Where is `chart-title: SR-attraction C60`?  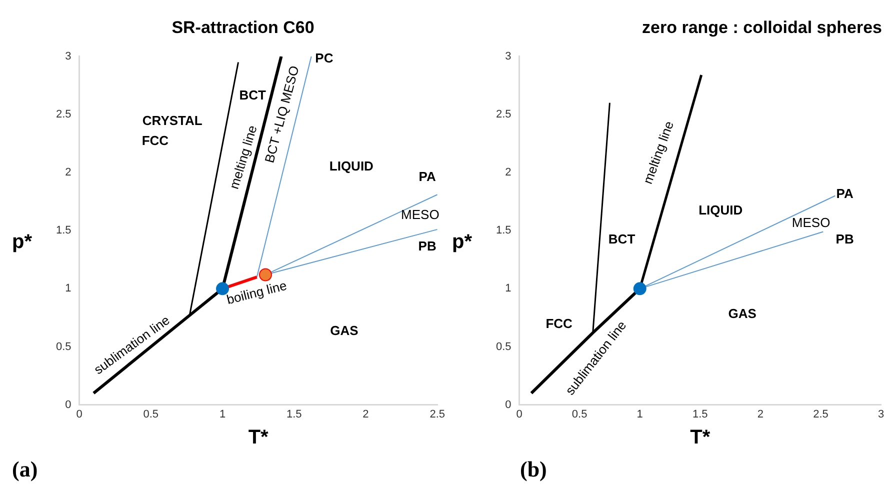 chart-title: SR-attraction C60 is located at coordinates (243, 27).